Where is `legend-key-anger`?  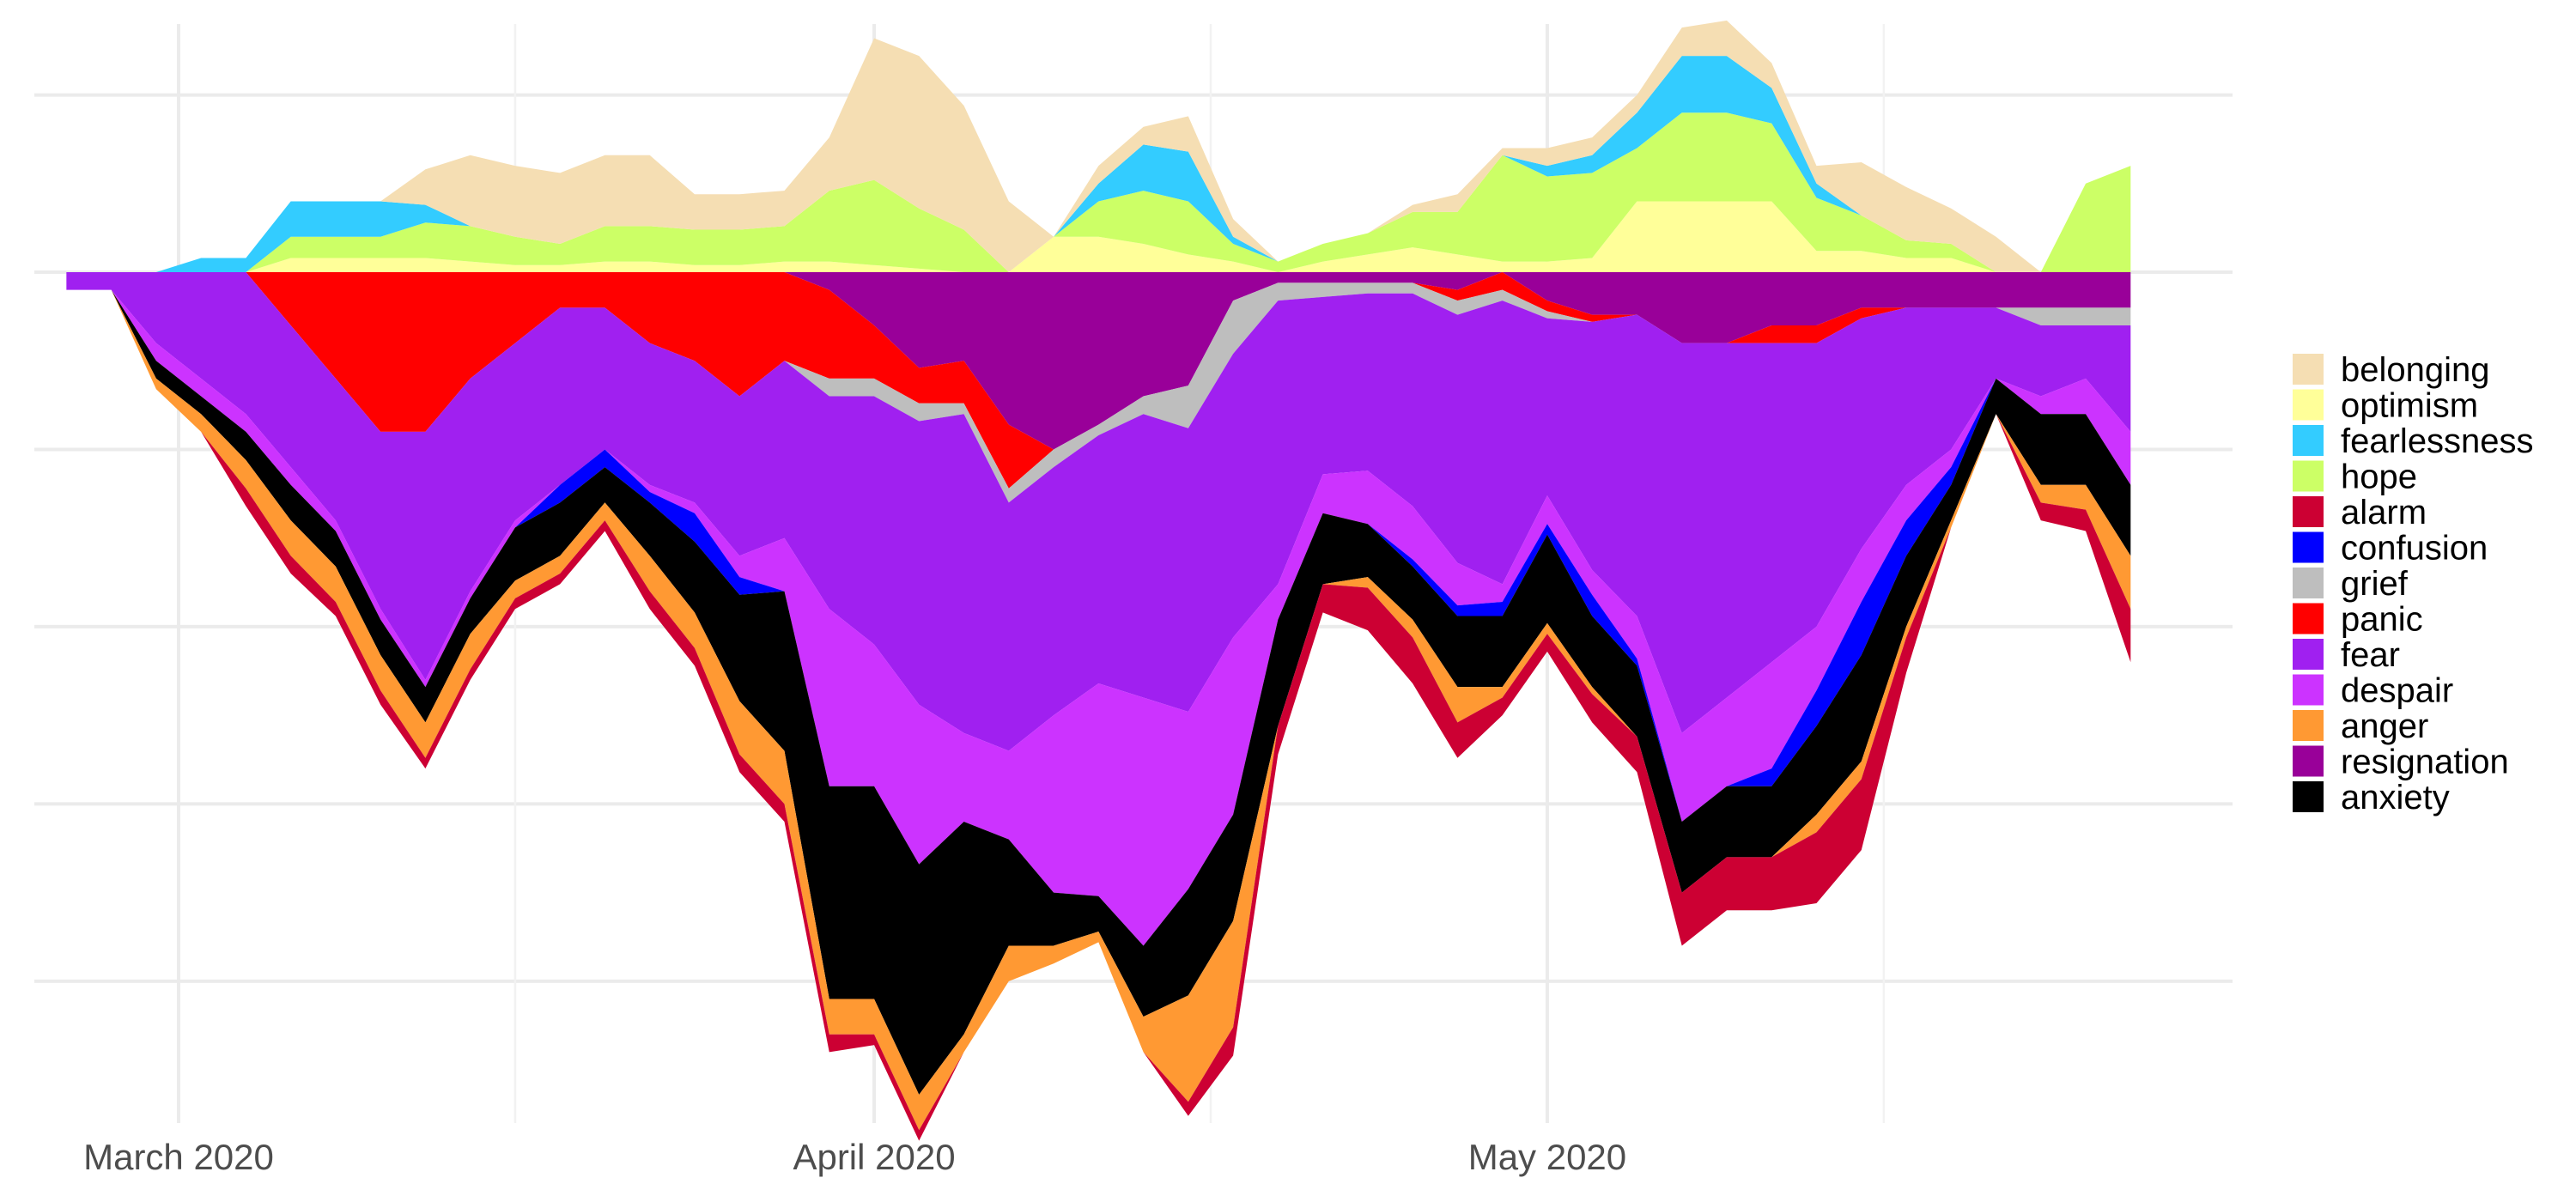
legend-key-anger is located at coordinates (2309, 725).